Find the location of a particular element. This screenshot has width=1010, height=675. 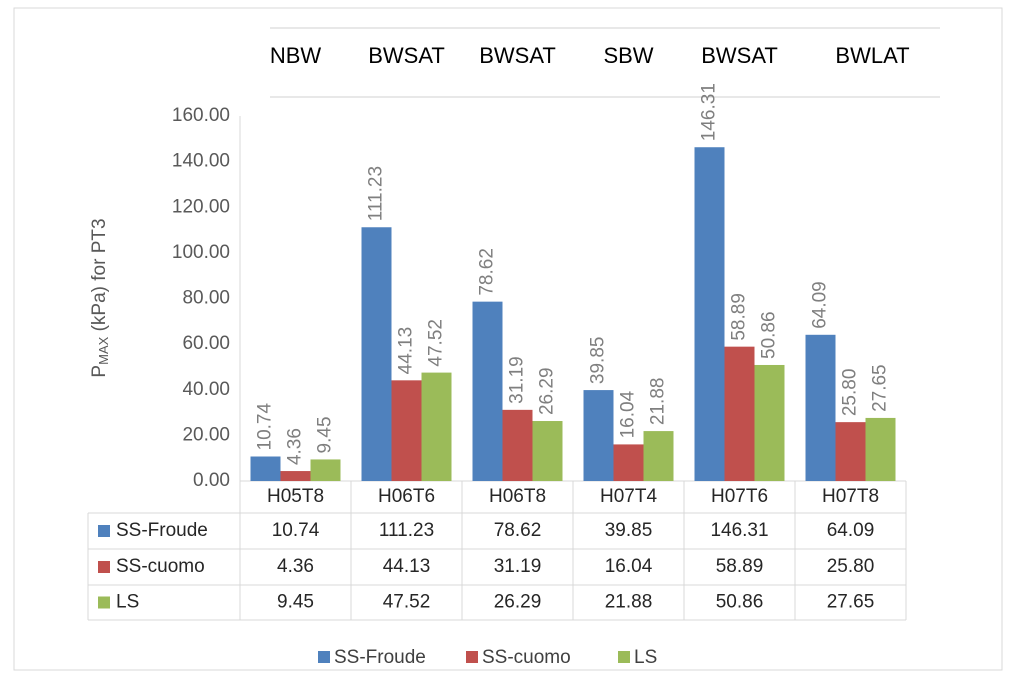

value-label: 9.45 is located at coordinates (325, 434).